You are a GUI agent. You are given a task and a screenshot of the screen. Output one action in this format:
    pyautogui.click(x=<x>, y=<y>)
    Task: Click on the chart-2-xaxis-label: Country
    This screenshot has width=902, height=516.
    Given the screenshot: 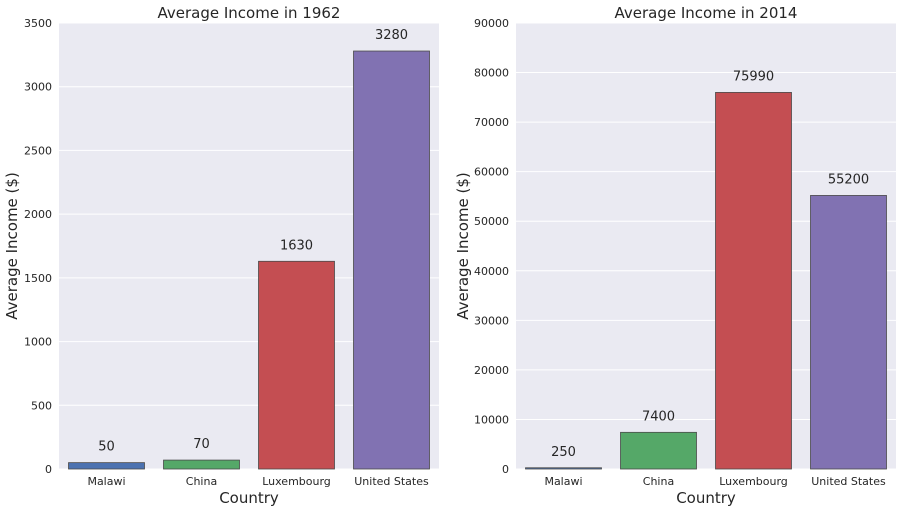 What is the action you would take?
    pyautogui.click(x=706, y=498)
    